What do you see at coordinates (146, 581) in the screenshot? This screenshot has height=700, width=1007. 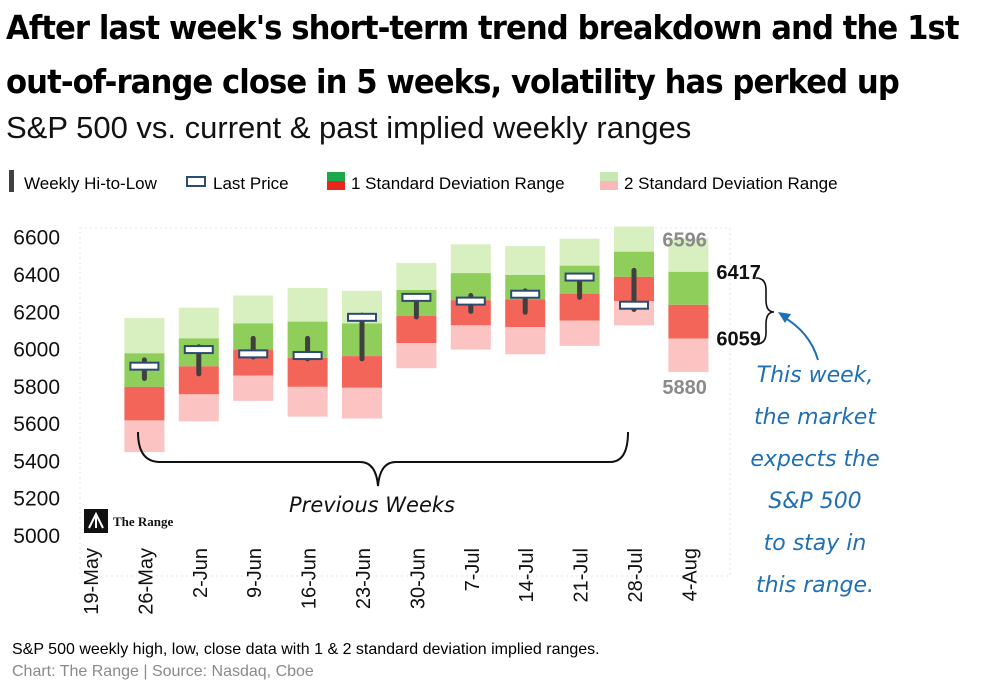 I see `x-tick-label: 26-May` at bounding box center [146, 581].